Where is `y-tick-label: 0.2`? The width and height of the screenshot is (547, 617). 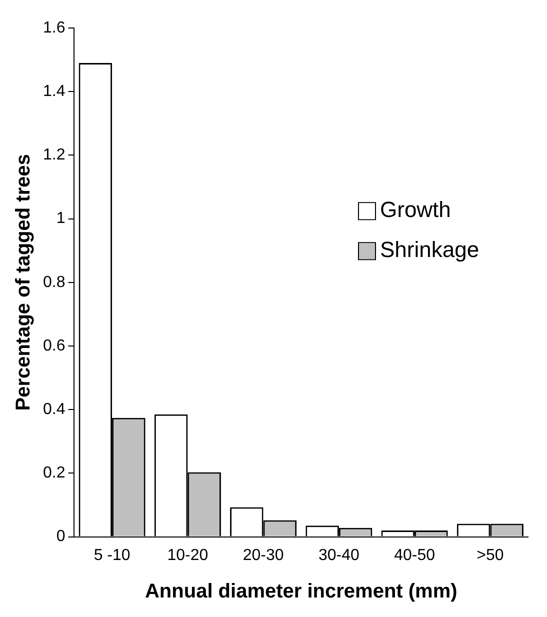 y-tick-label: 0.2 is located at coordinates (54, 473).